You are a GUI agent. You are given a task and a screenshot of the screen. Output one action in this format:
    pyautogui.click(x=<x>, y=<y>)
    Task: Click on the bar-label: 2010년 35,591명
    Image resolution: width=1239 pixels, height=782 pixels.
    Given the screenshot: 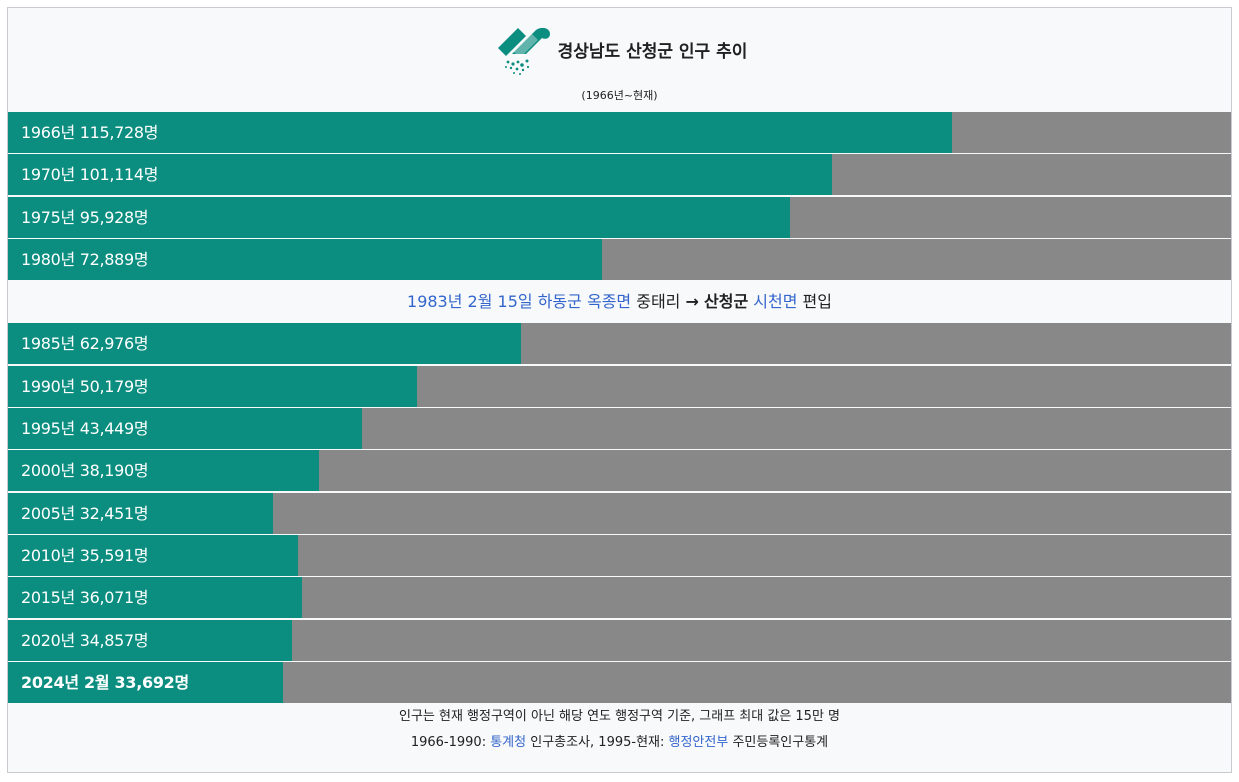 What is the action you would take?
    pyautogui.click(x=85, y=555)
    